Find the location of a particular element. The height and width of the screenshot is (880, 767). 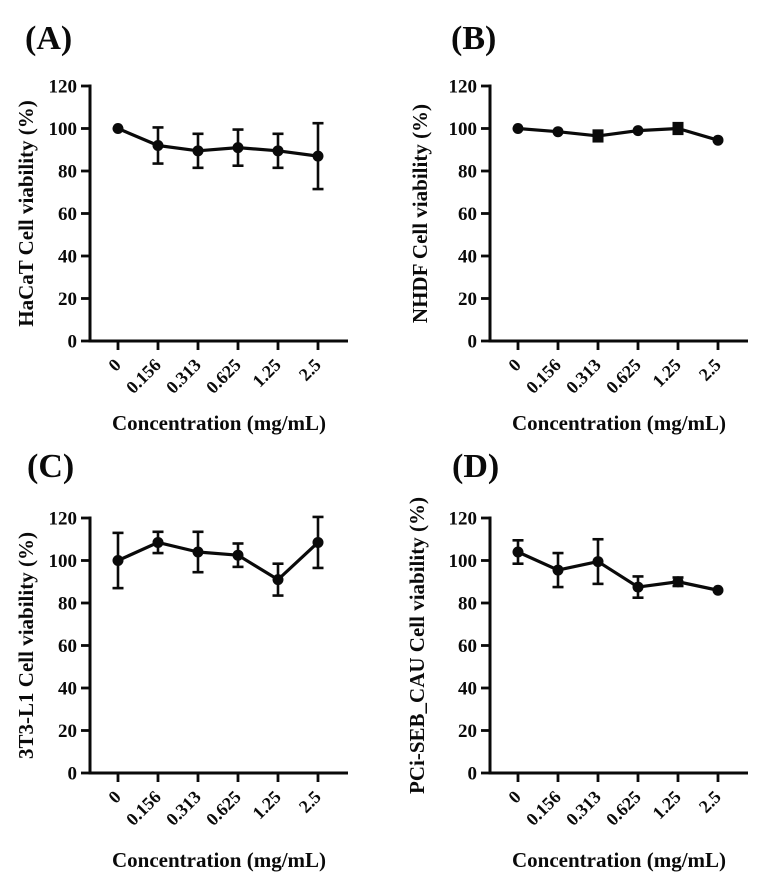

y-axis-title: NHDF Cell viability (%) is located at coordinates (420, 213).